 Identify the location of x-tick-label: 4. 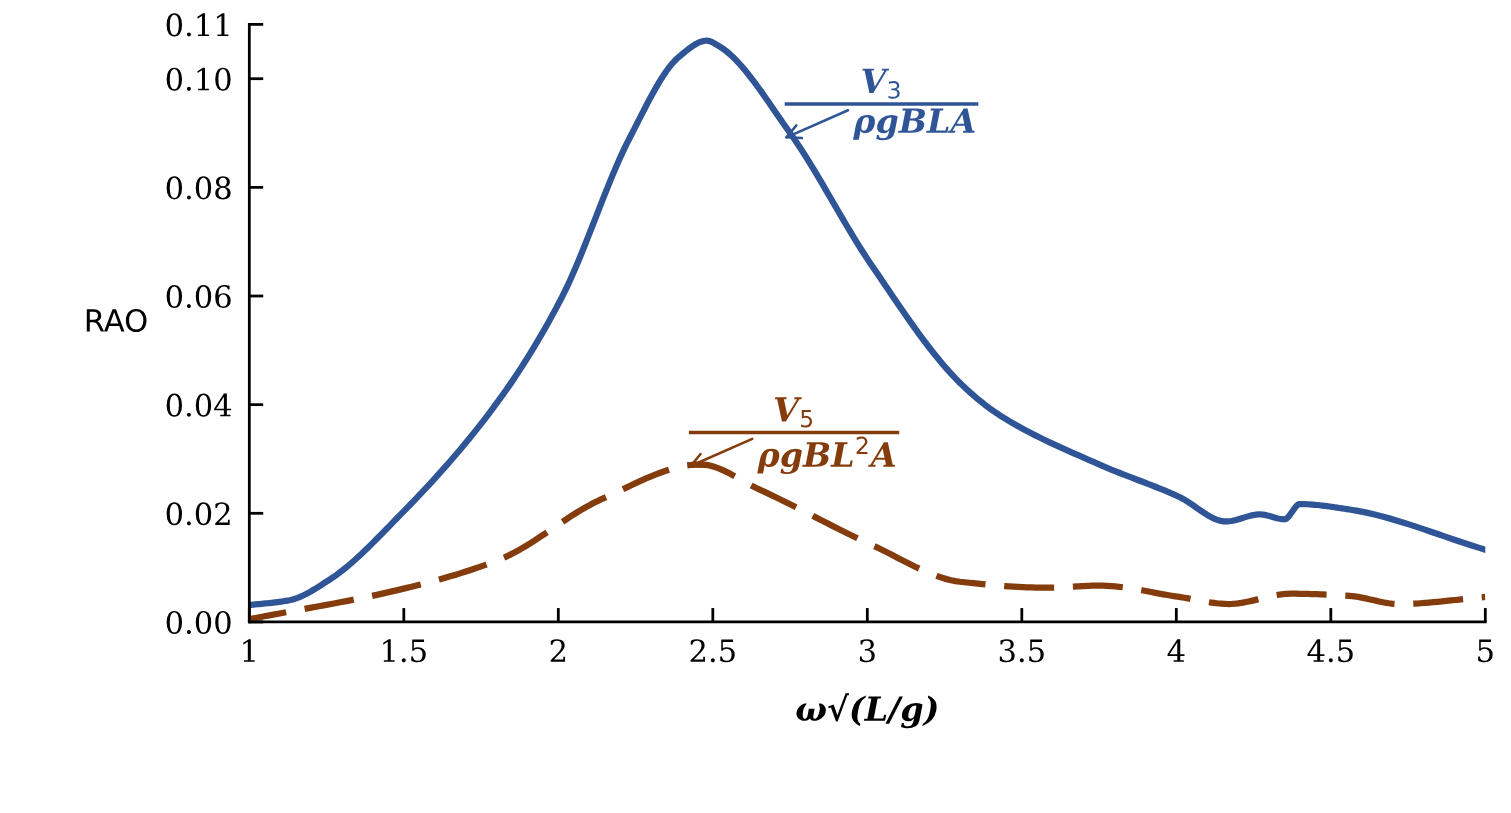
(1176, 650).